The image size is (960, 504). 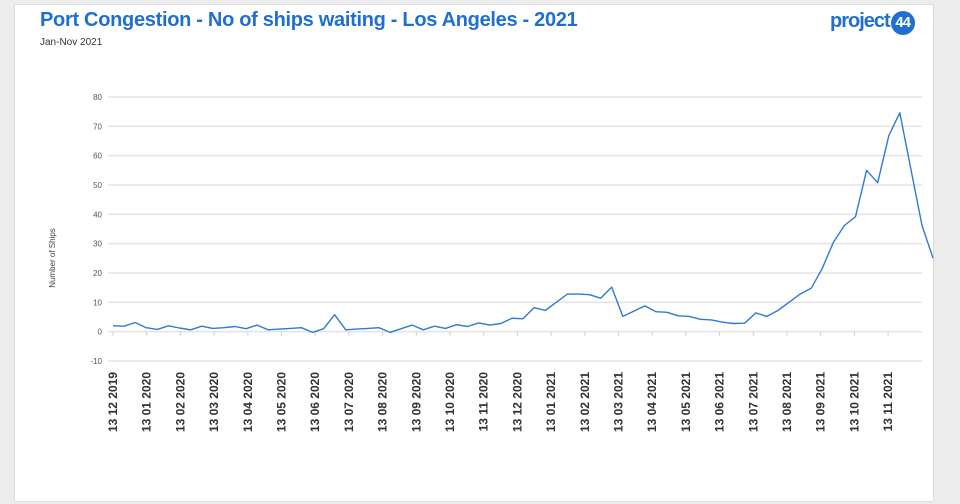 What do you see at coordinates (97, 244) in the screenshot?
I see `y-tick-label: 30` at bounding box center [97, 244].